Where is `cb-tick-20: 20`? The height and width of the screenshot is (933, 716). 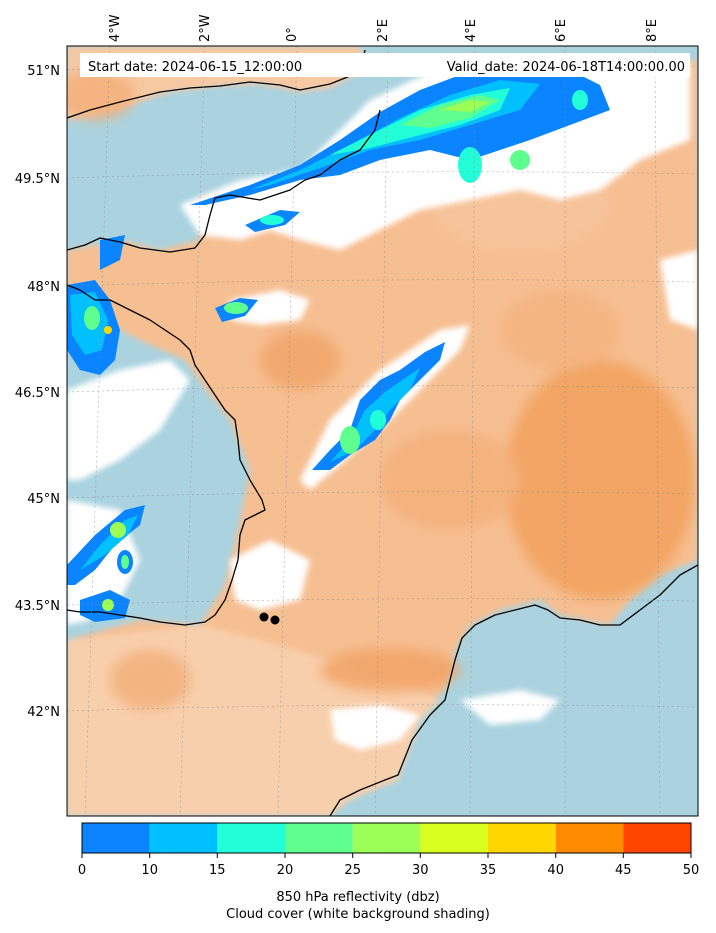 cb-tick-20: 20 is located at coordinates (285, 870).